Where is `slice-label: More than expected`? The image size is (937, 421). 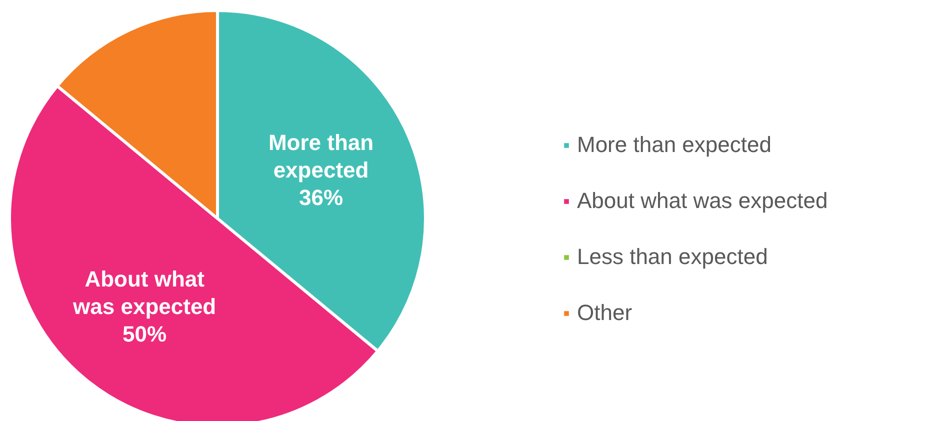 slice-label: More than expected is located at coordinates (321, 156).